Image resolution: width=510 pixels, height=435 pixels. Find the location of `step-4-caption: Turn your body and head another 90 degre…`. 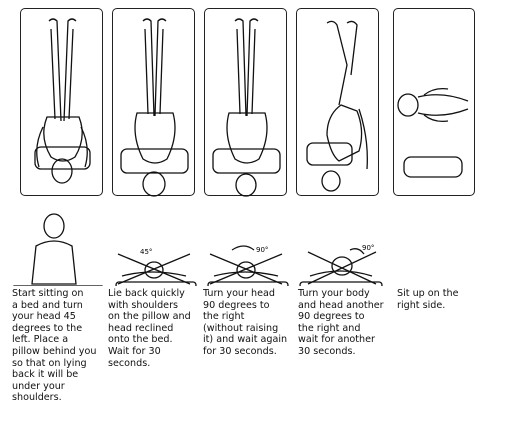

step-4-caption: Turn your body and head another 90 degre… is located at coordinates (341, 322).